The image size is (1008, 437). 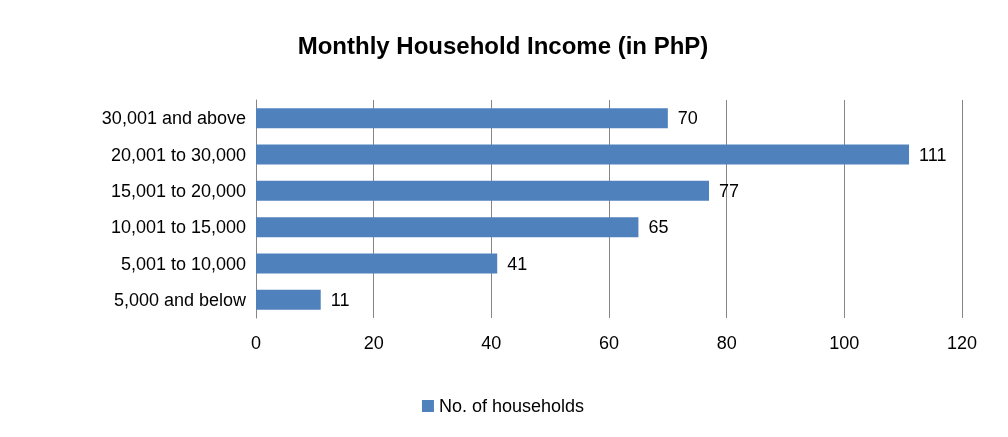 What do you see at coordinates (178, 154) in the screenshot?
I see `y-tick-label: 20,001 to 30,000` at bounding box center [178, 154].